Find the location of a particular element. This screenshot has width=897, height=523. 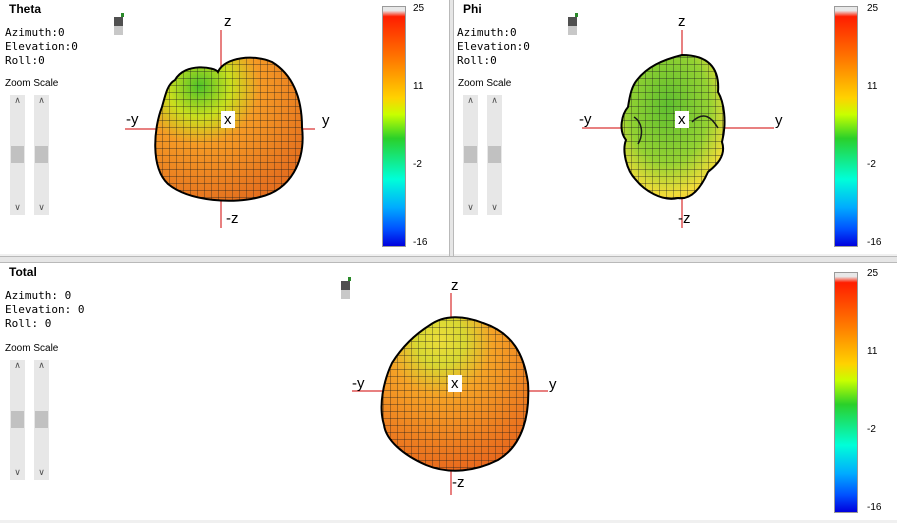

total-colorbar is located at coordinates (846, 392).